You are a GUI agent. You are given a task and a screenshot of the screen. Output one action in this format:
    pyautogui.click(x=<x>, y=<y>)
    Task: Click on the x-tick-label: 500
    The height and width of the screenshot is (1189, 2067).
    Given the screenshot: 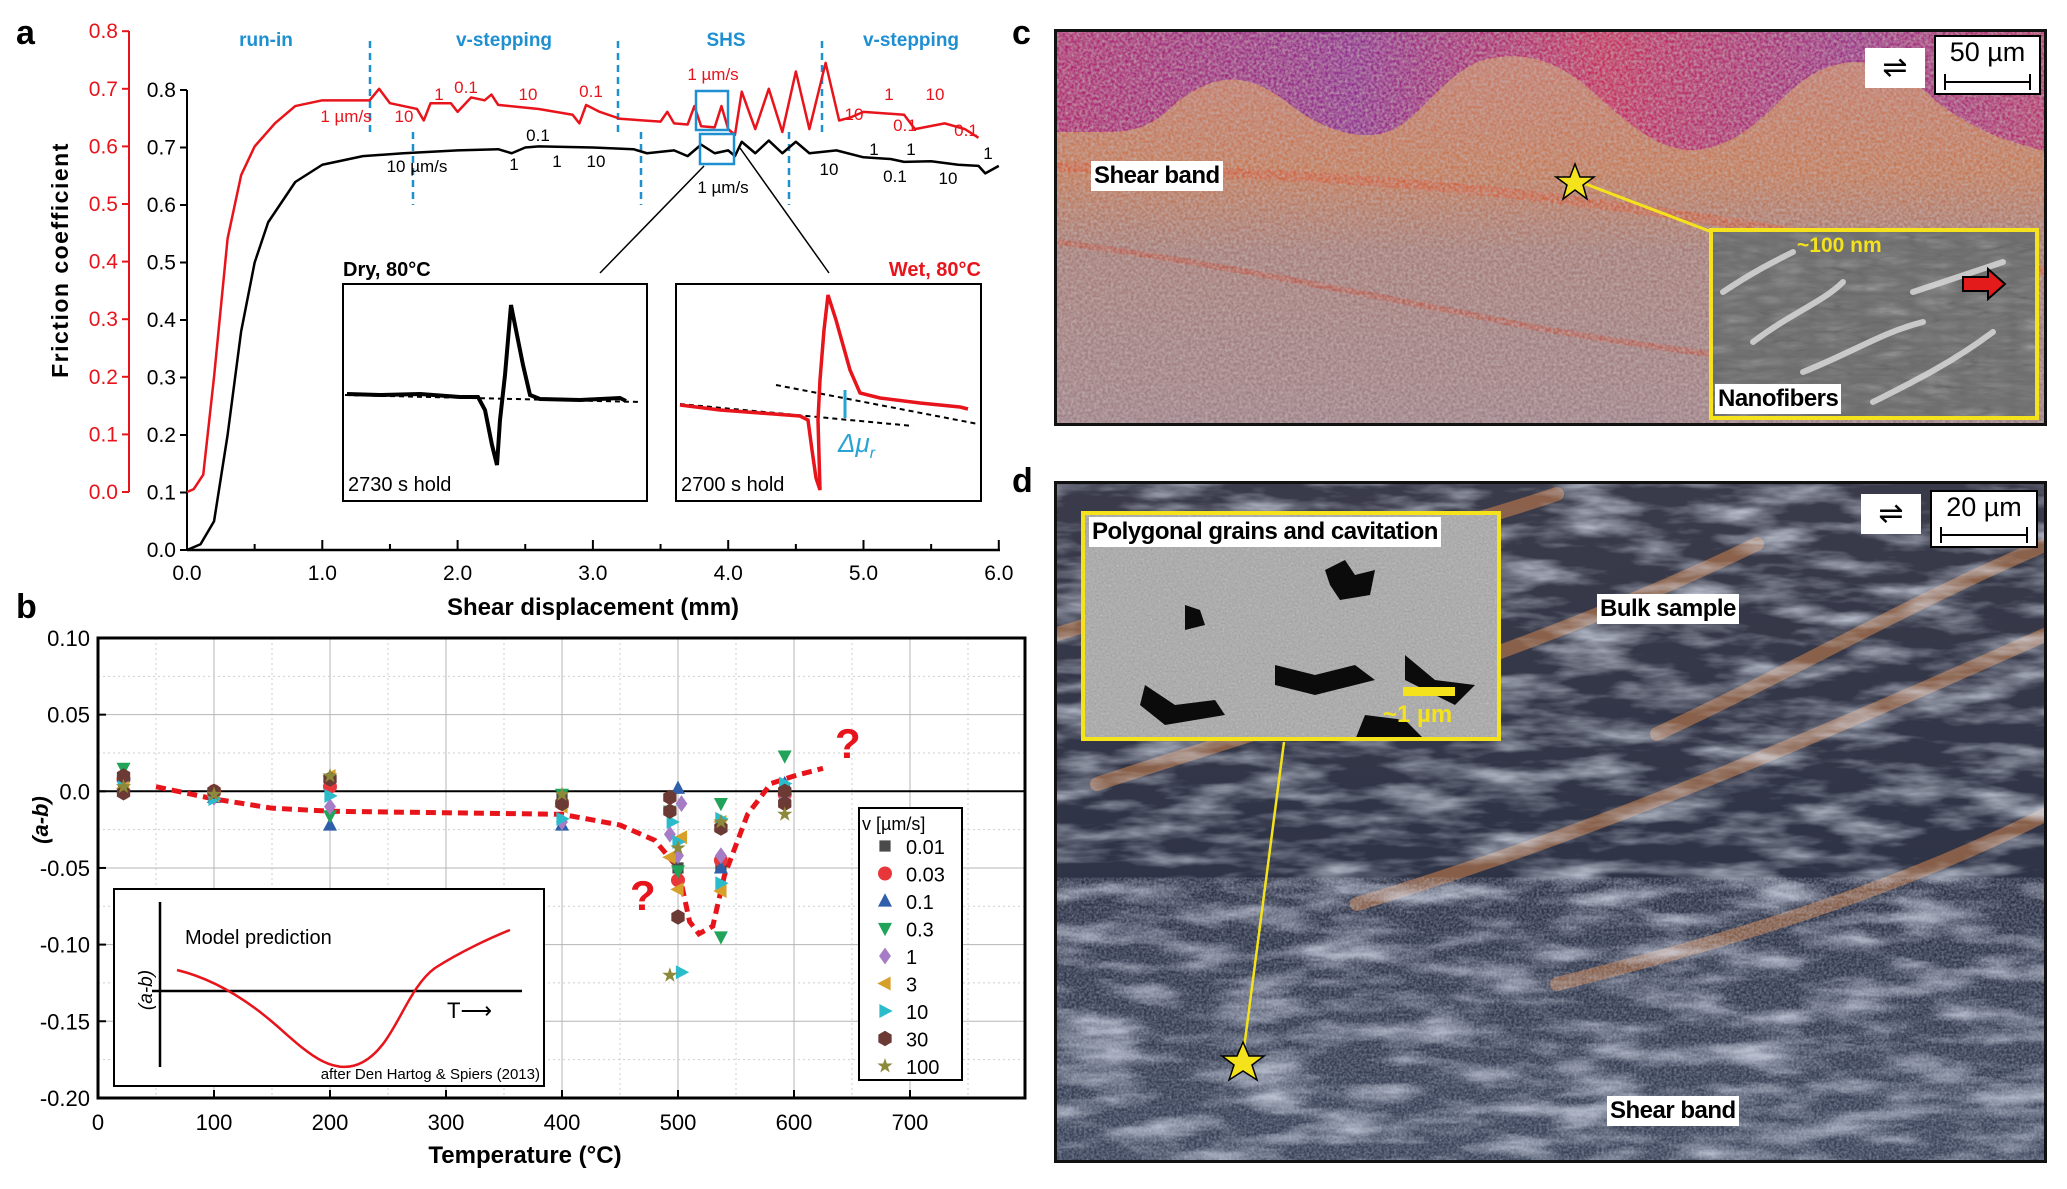 What is the action you would take?
    pyautogui.click(x=678, y=1122)
    